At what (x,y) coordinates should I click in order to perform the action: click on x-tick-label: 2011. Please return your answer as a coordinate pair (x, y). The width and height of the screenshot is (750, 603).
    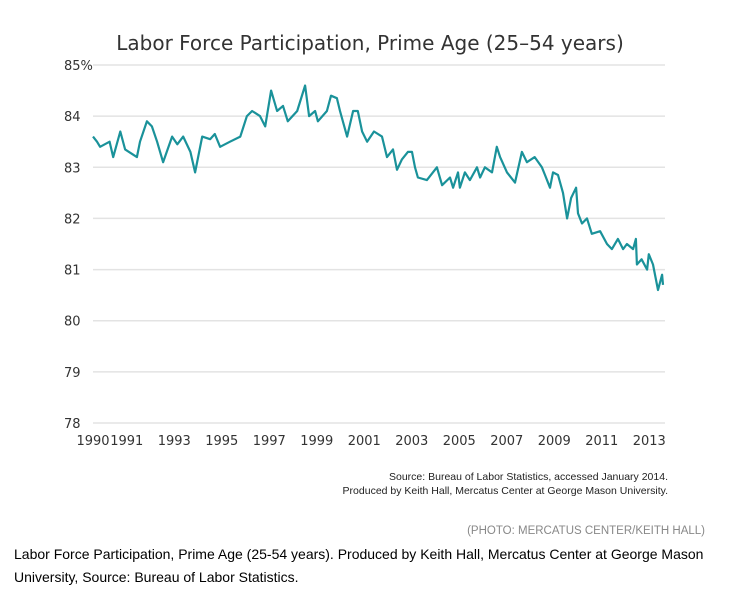
    Looking at the image, I should click on (601, 441).